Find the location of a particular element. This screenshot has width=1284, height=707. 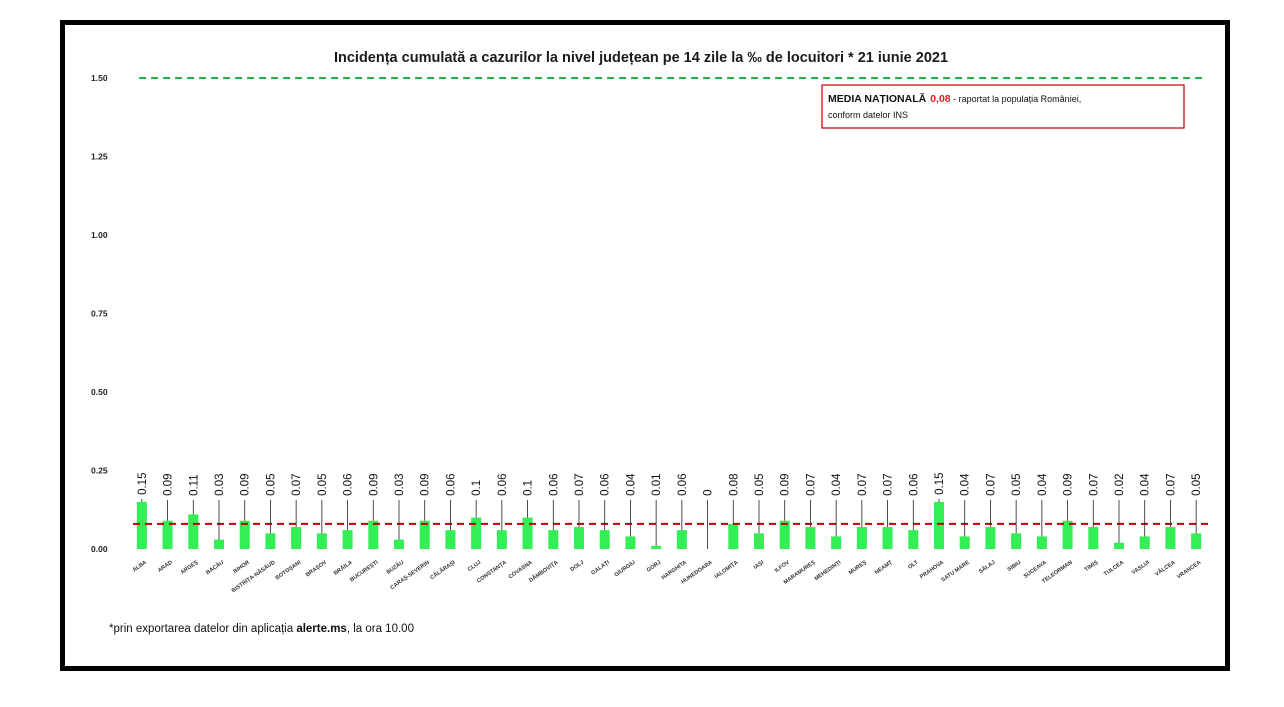

x-tick-label: NEAMȚ is located at coordinates (884, 567).